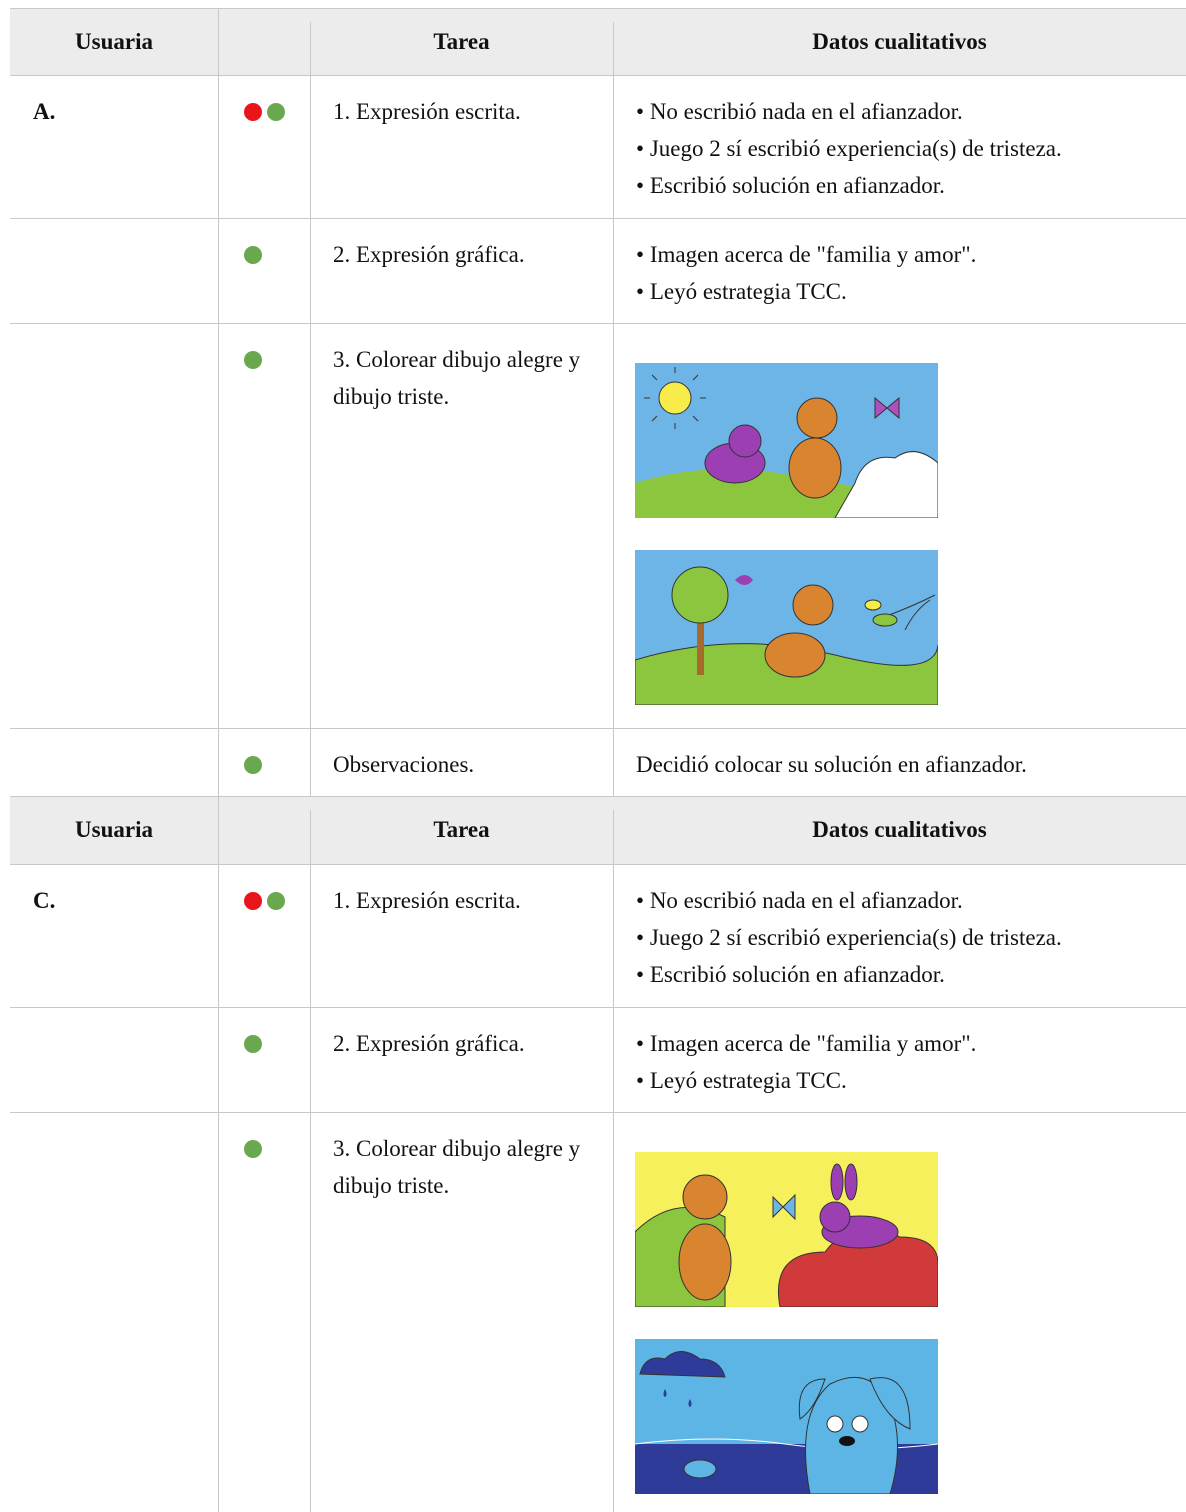 This screenshot has height=1512, width=1186. What do you see at coordinates (598, 8) in the screenshot?
I see `table-rule` at bounding box center [598, 8].